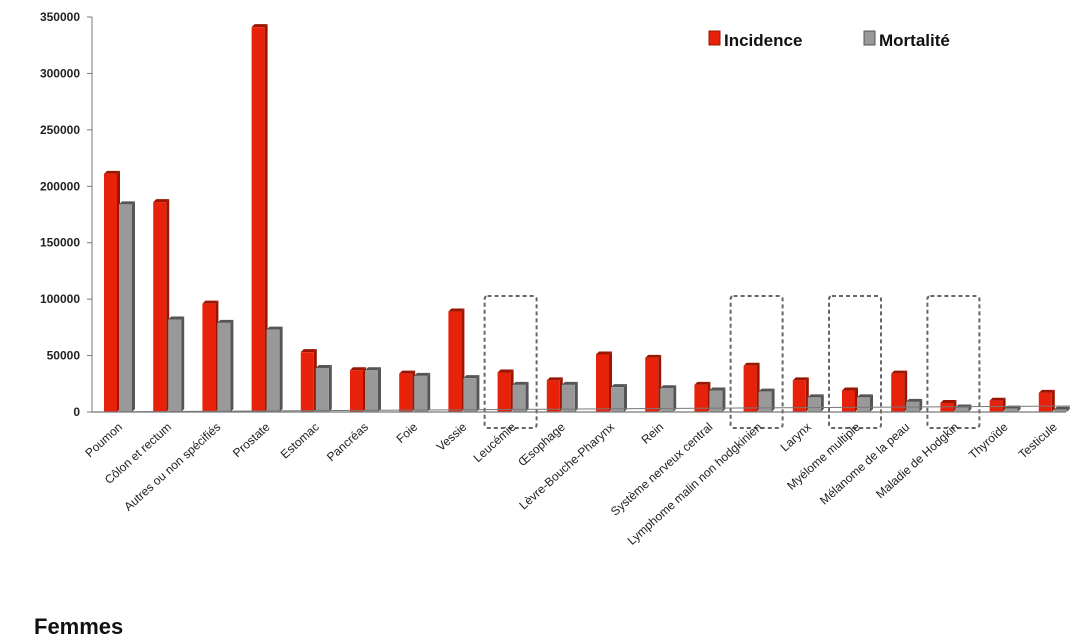 This screenshot has width=1074, height=640. Describe the element at coordinates (347, 442) in the screenshot. I see `x-tick-label: Pancréas` at that location.